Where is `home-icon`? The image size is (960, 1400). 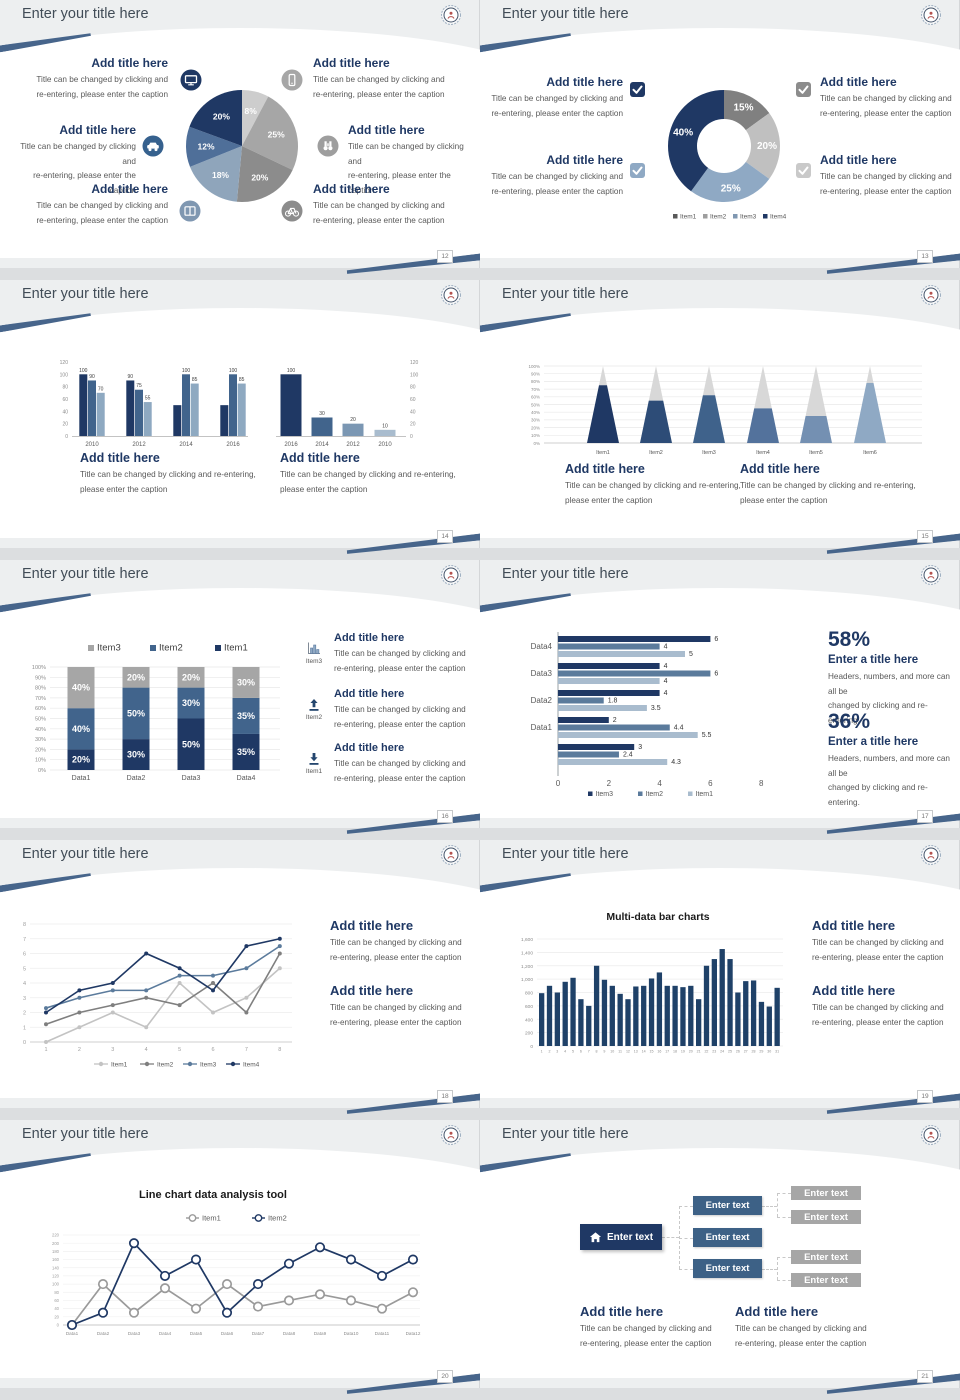 home-icon is located at coordinates (595, 1236).